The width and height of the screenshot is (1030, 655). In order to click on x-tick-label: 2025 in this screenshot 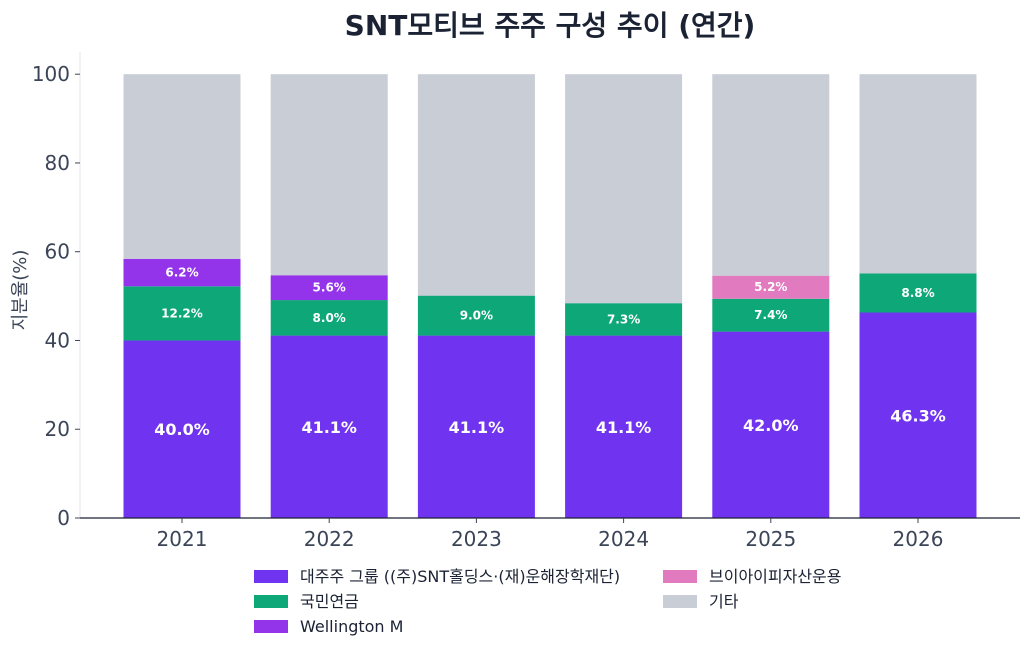, I will do `click(770, 539)`.